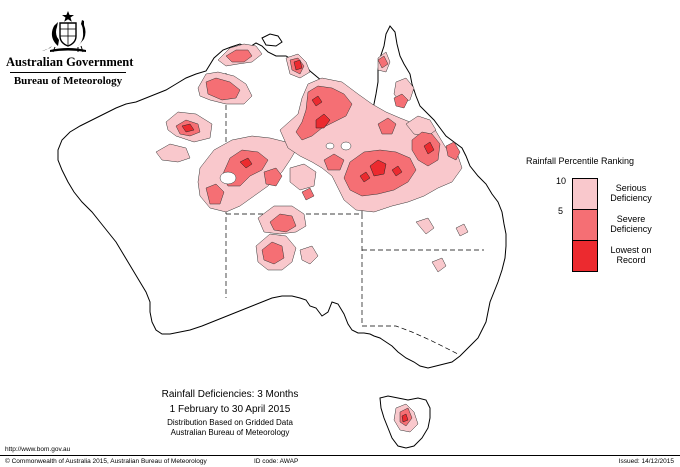 This screenshot has height=467, width=680. I want to click on map-period: 1 February to 30 April 2015, so click(230, 409).